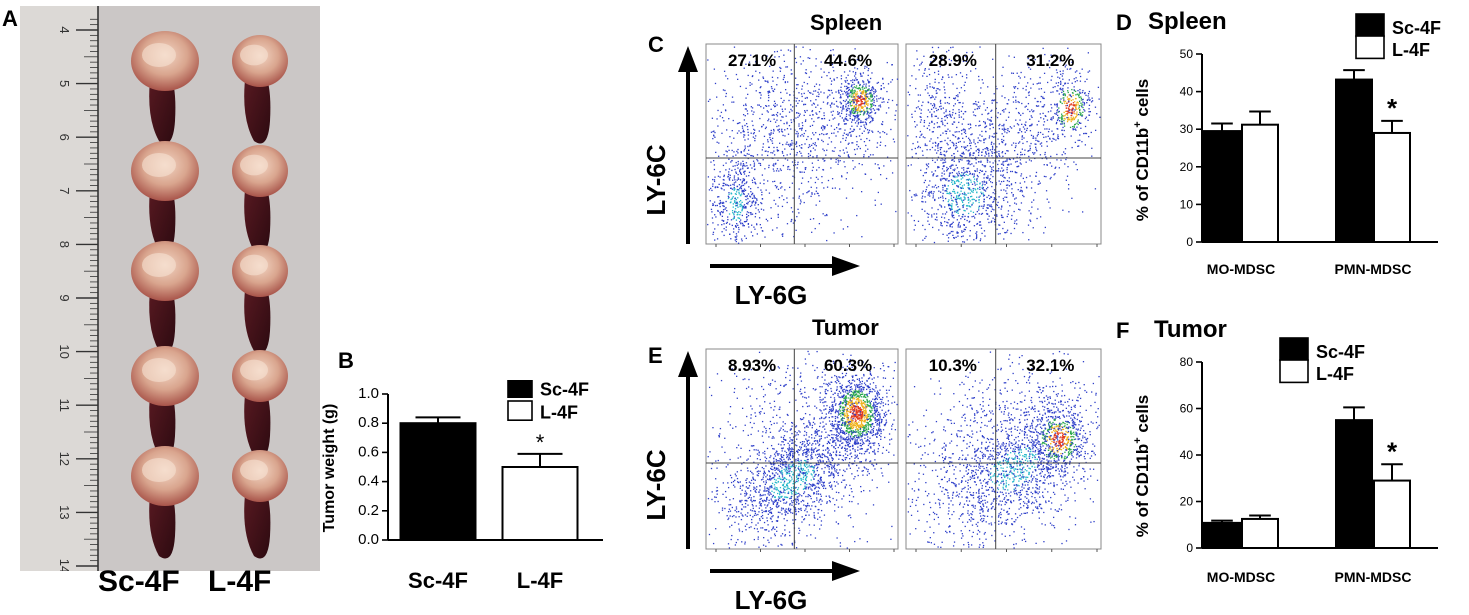 This screenshot has height=615, width=1469. I want to click on legend-label-Sc-4F: Sc-4F, so click(564, 389).